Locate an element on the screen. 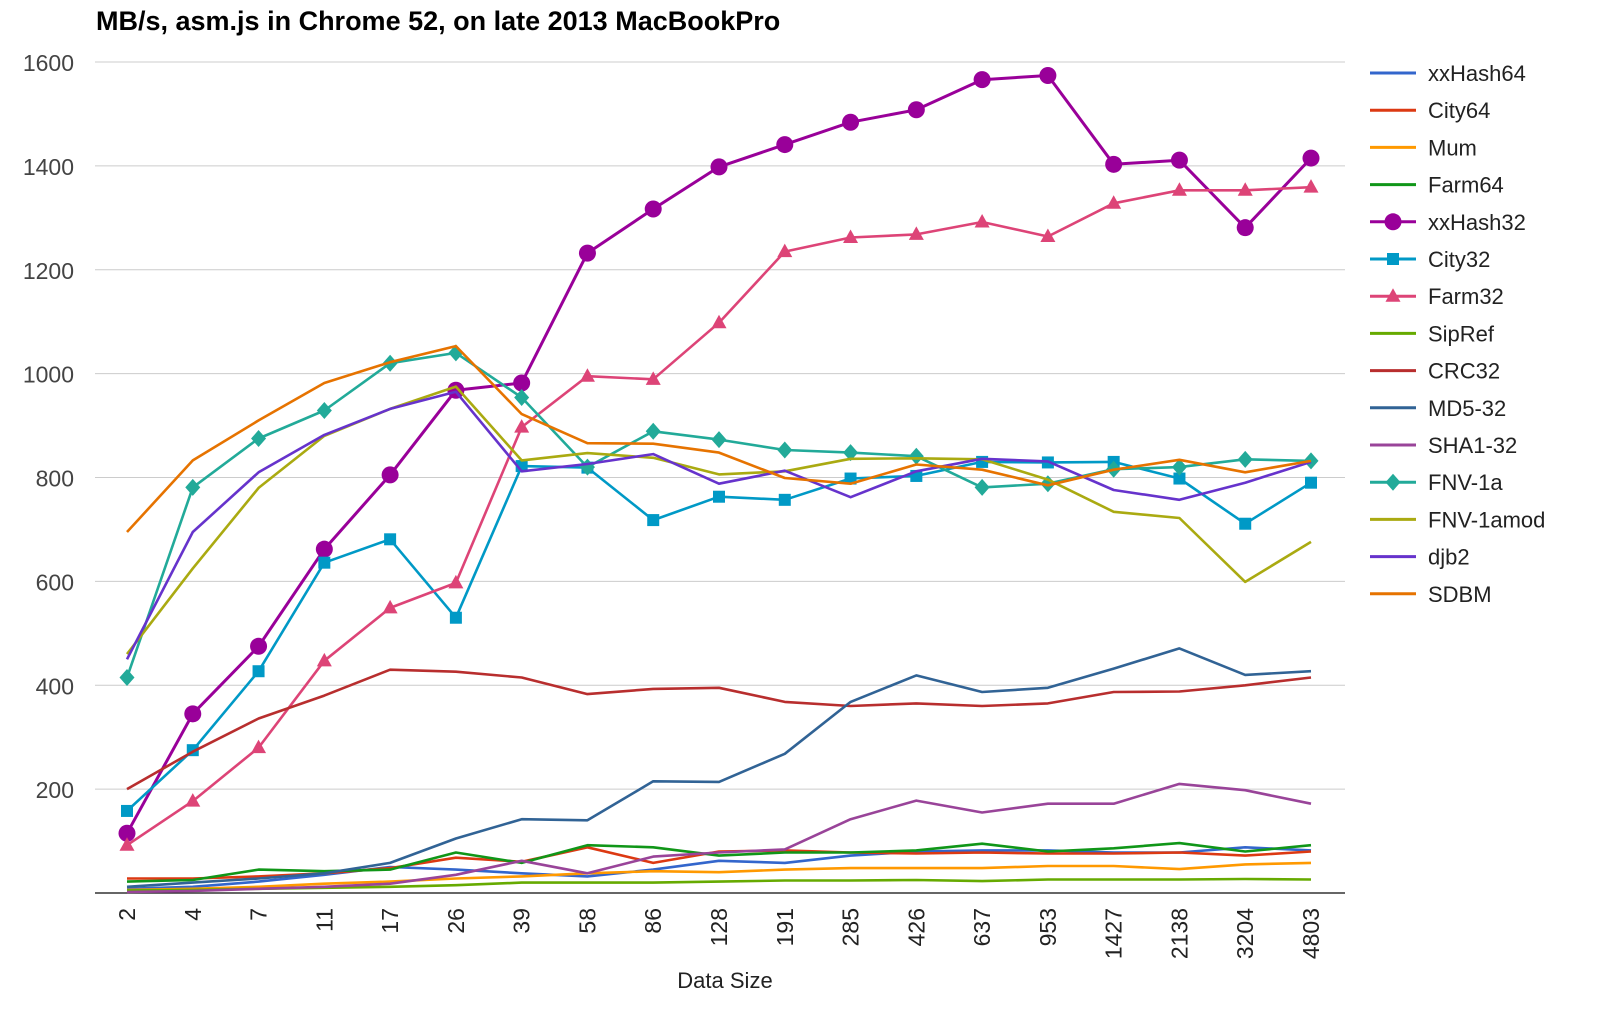 The image size is (1598, 1023). x-tick-label: 39 is located at coordinates (522, 921).